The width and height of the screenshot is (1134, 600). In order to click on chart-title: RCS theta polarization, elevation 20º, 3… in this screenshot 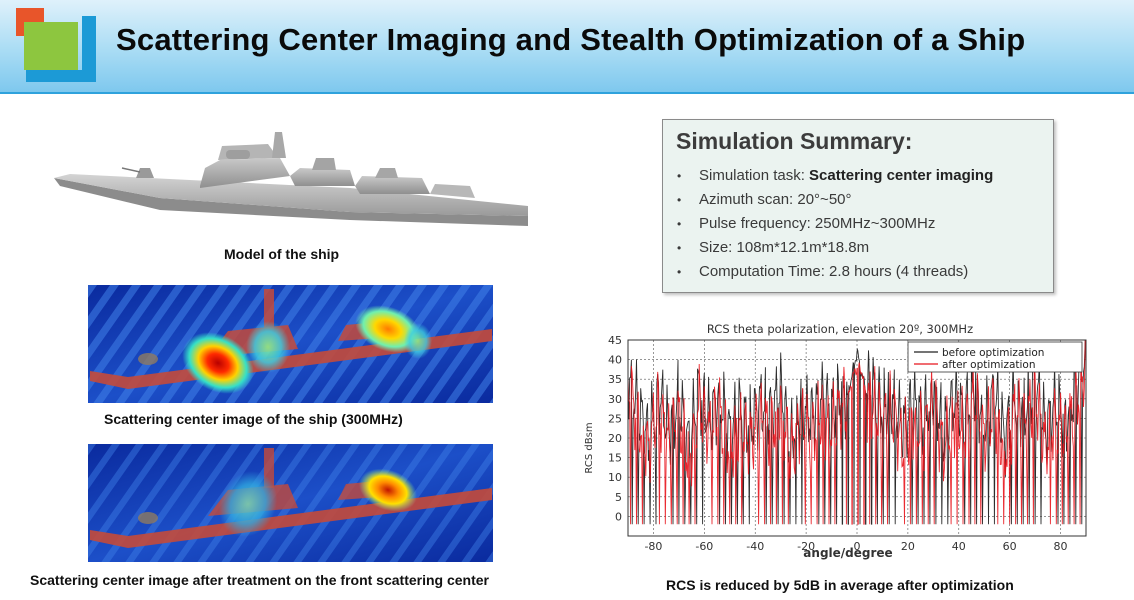, I will do `click(840, 329)`.